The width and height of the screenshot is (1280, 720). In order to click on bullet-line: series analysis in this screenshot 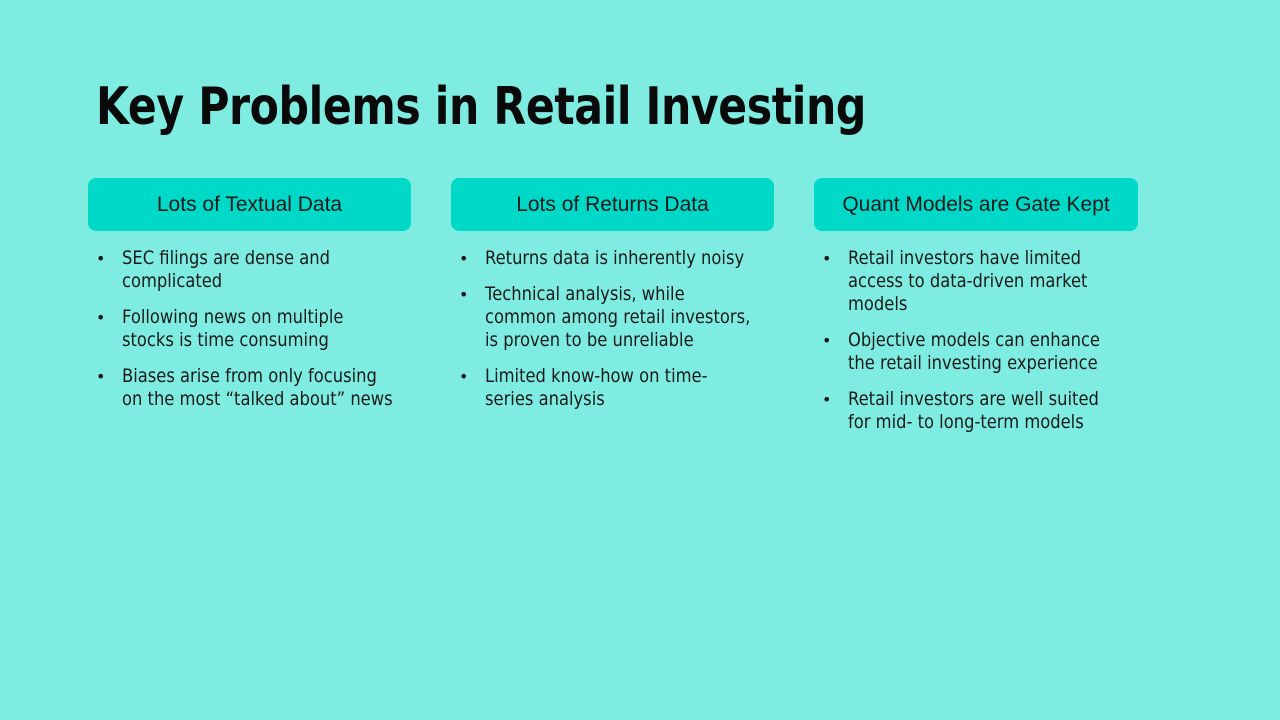, I will do `click(545, 399)`.